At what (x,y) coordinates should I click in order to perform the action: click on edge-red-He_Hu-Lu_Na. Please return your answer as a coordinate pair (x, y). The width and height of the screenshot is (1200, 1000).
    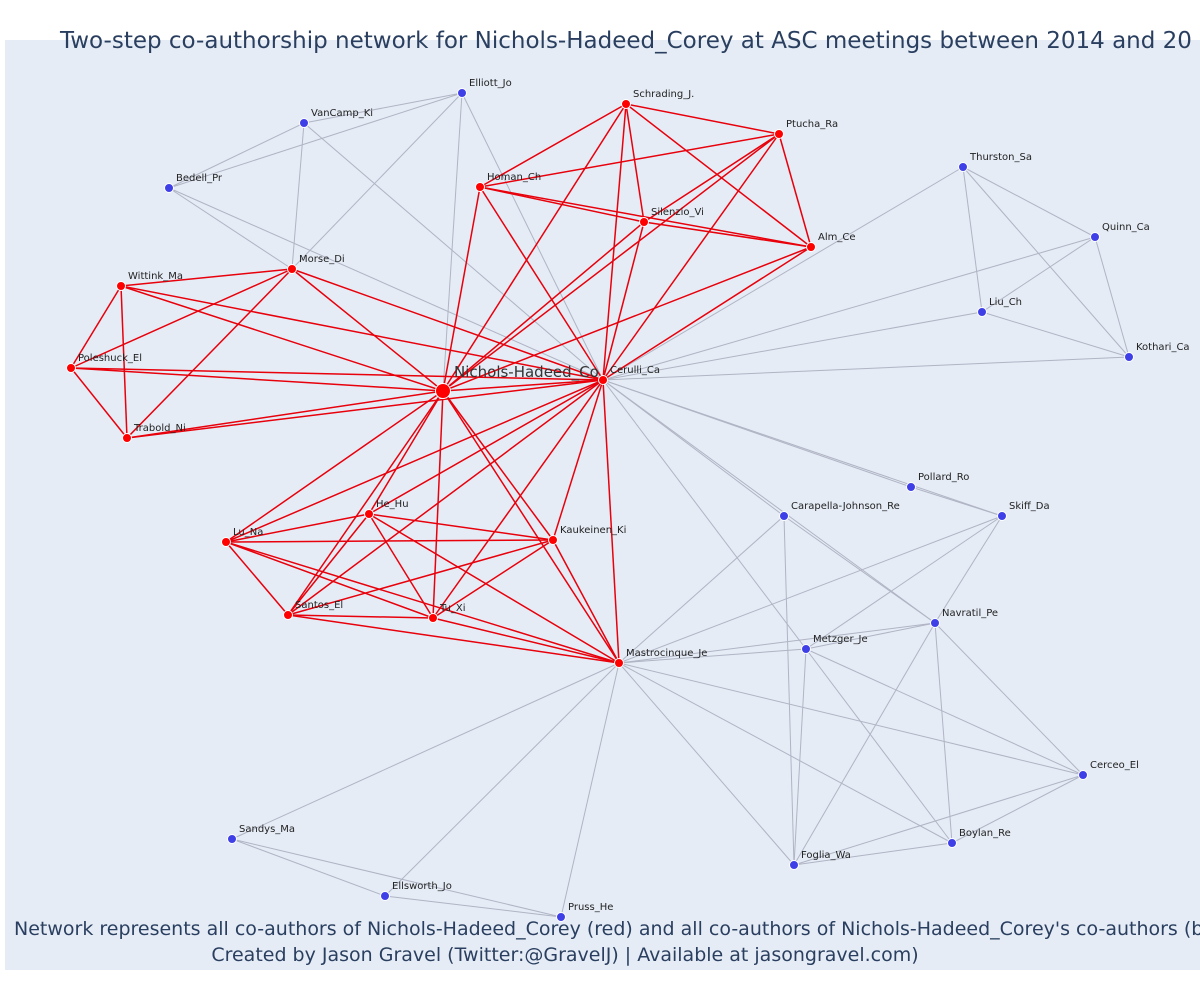
    Looking at the image, I should click on (297, 528).